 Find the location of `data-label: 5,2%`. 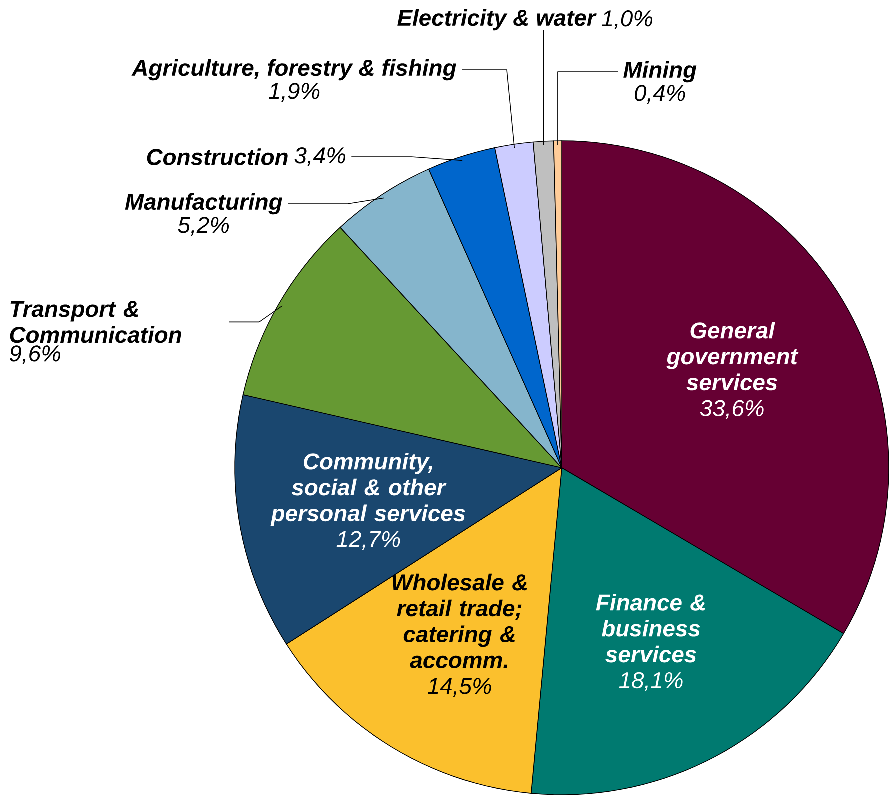

data-label: 5,2% is located at coordinates (204, 226).